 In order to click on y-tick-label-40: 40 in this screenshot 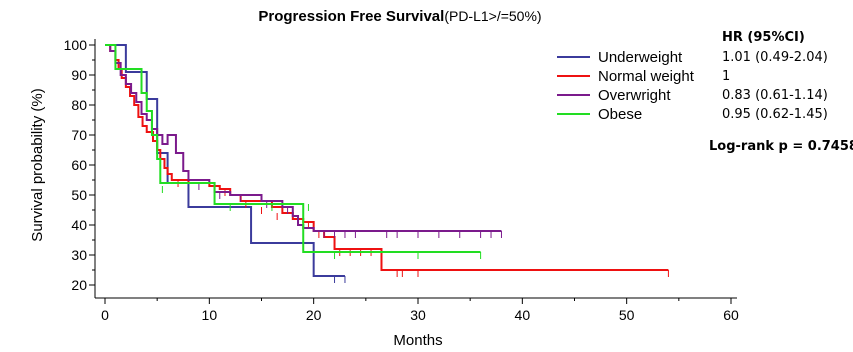, I will do `click(79, 225)`.